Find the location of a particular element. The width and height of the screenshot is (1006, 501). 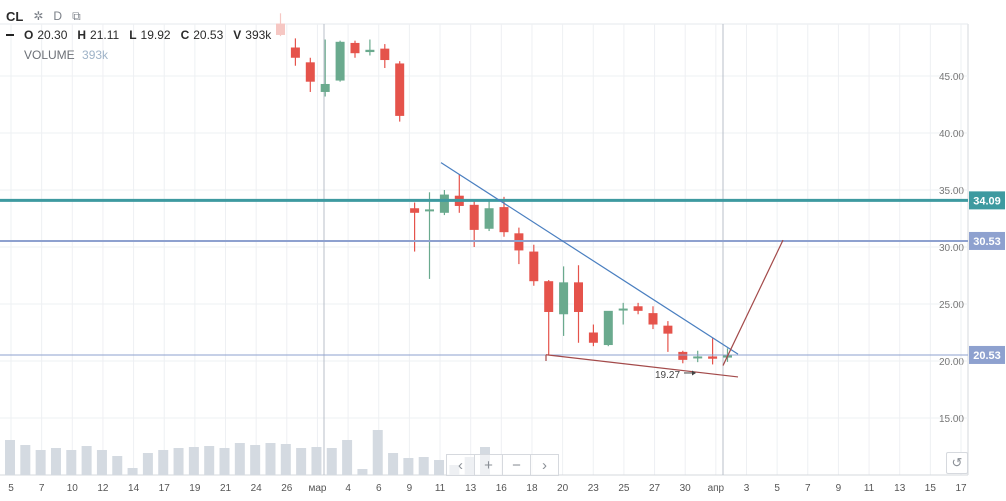

level-price-label: 30.53 is located at coordinates (987, 242).